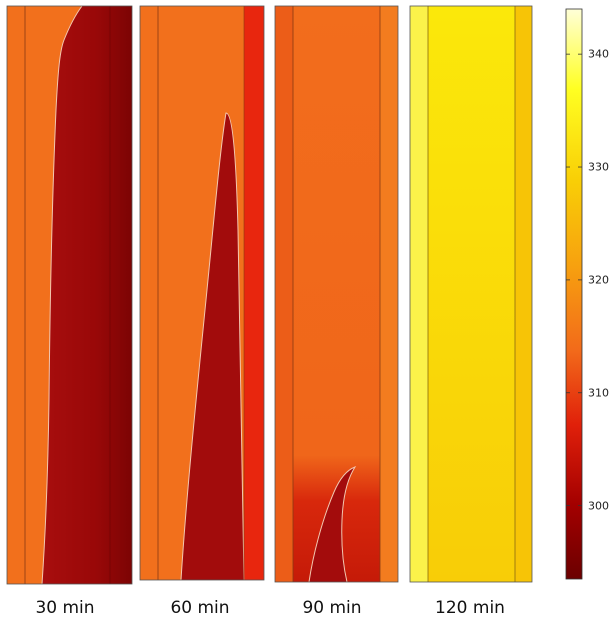  Describe the element at coordinates (598, 279) in the screenshot. I see `colorbar-tick-label-320: 320` at that location.